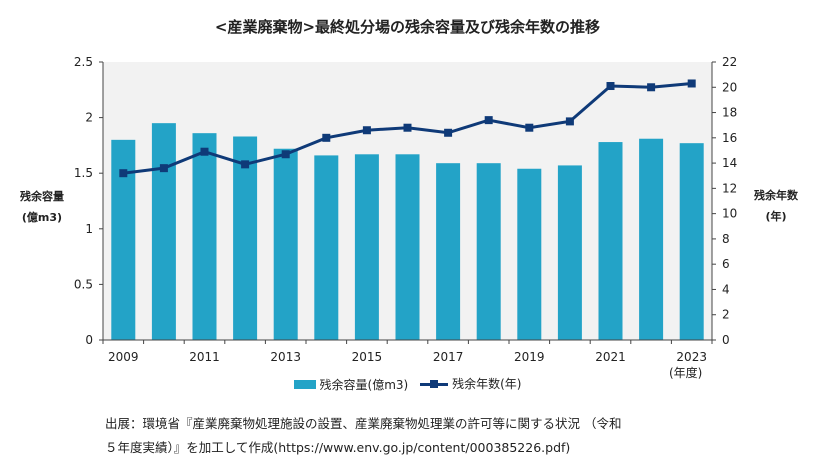 This screenshot has width=815, height=468. What do you see at coordinates (163, 168) in the screenshot?
I see `point-2010` at bounding box center [163, 168].